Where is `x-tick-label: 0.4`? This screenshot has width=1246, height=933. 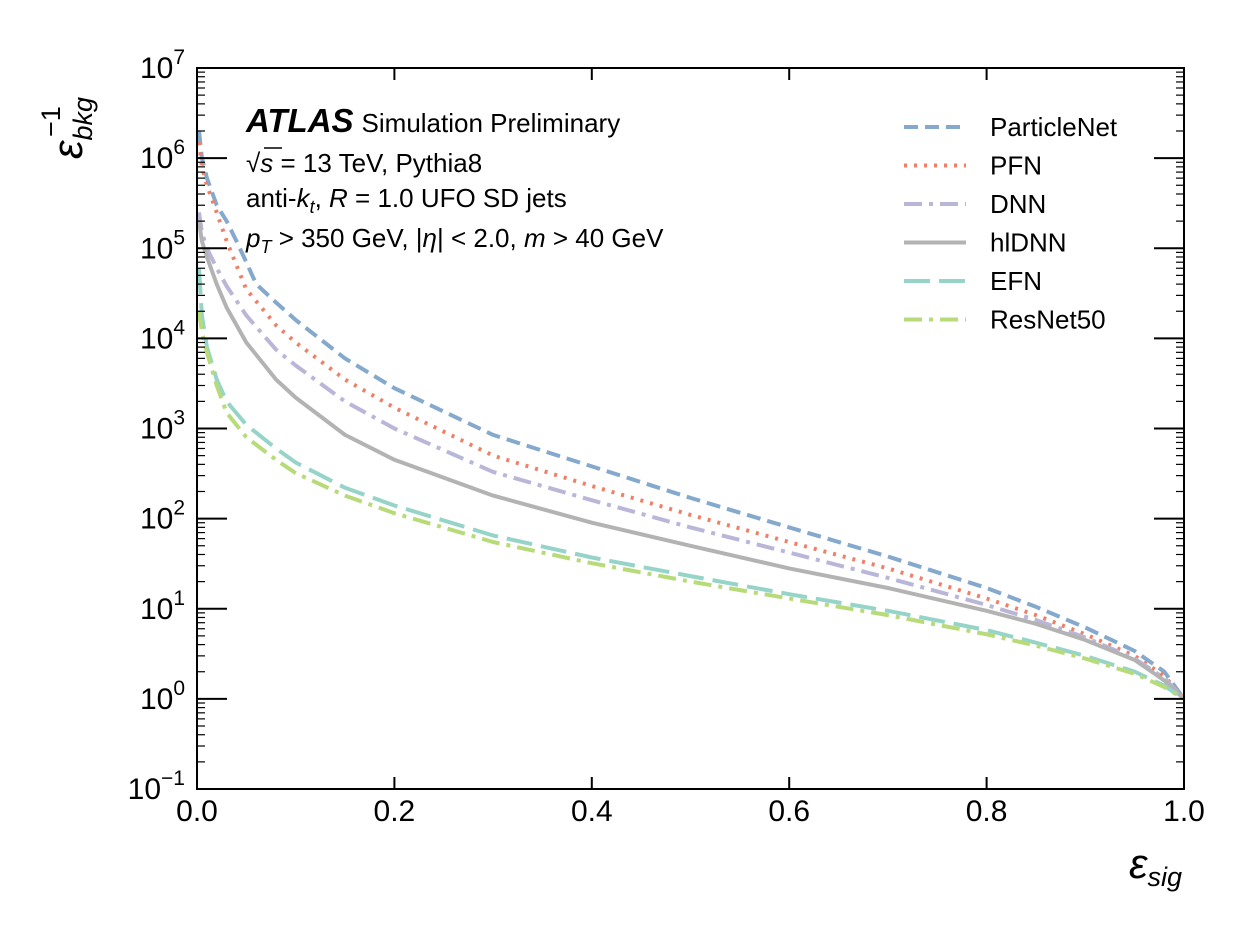 x-tick-label: 0.4 is located at coordinates (592, 811).